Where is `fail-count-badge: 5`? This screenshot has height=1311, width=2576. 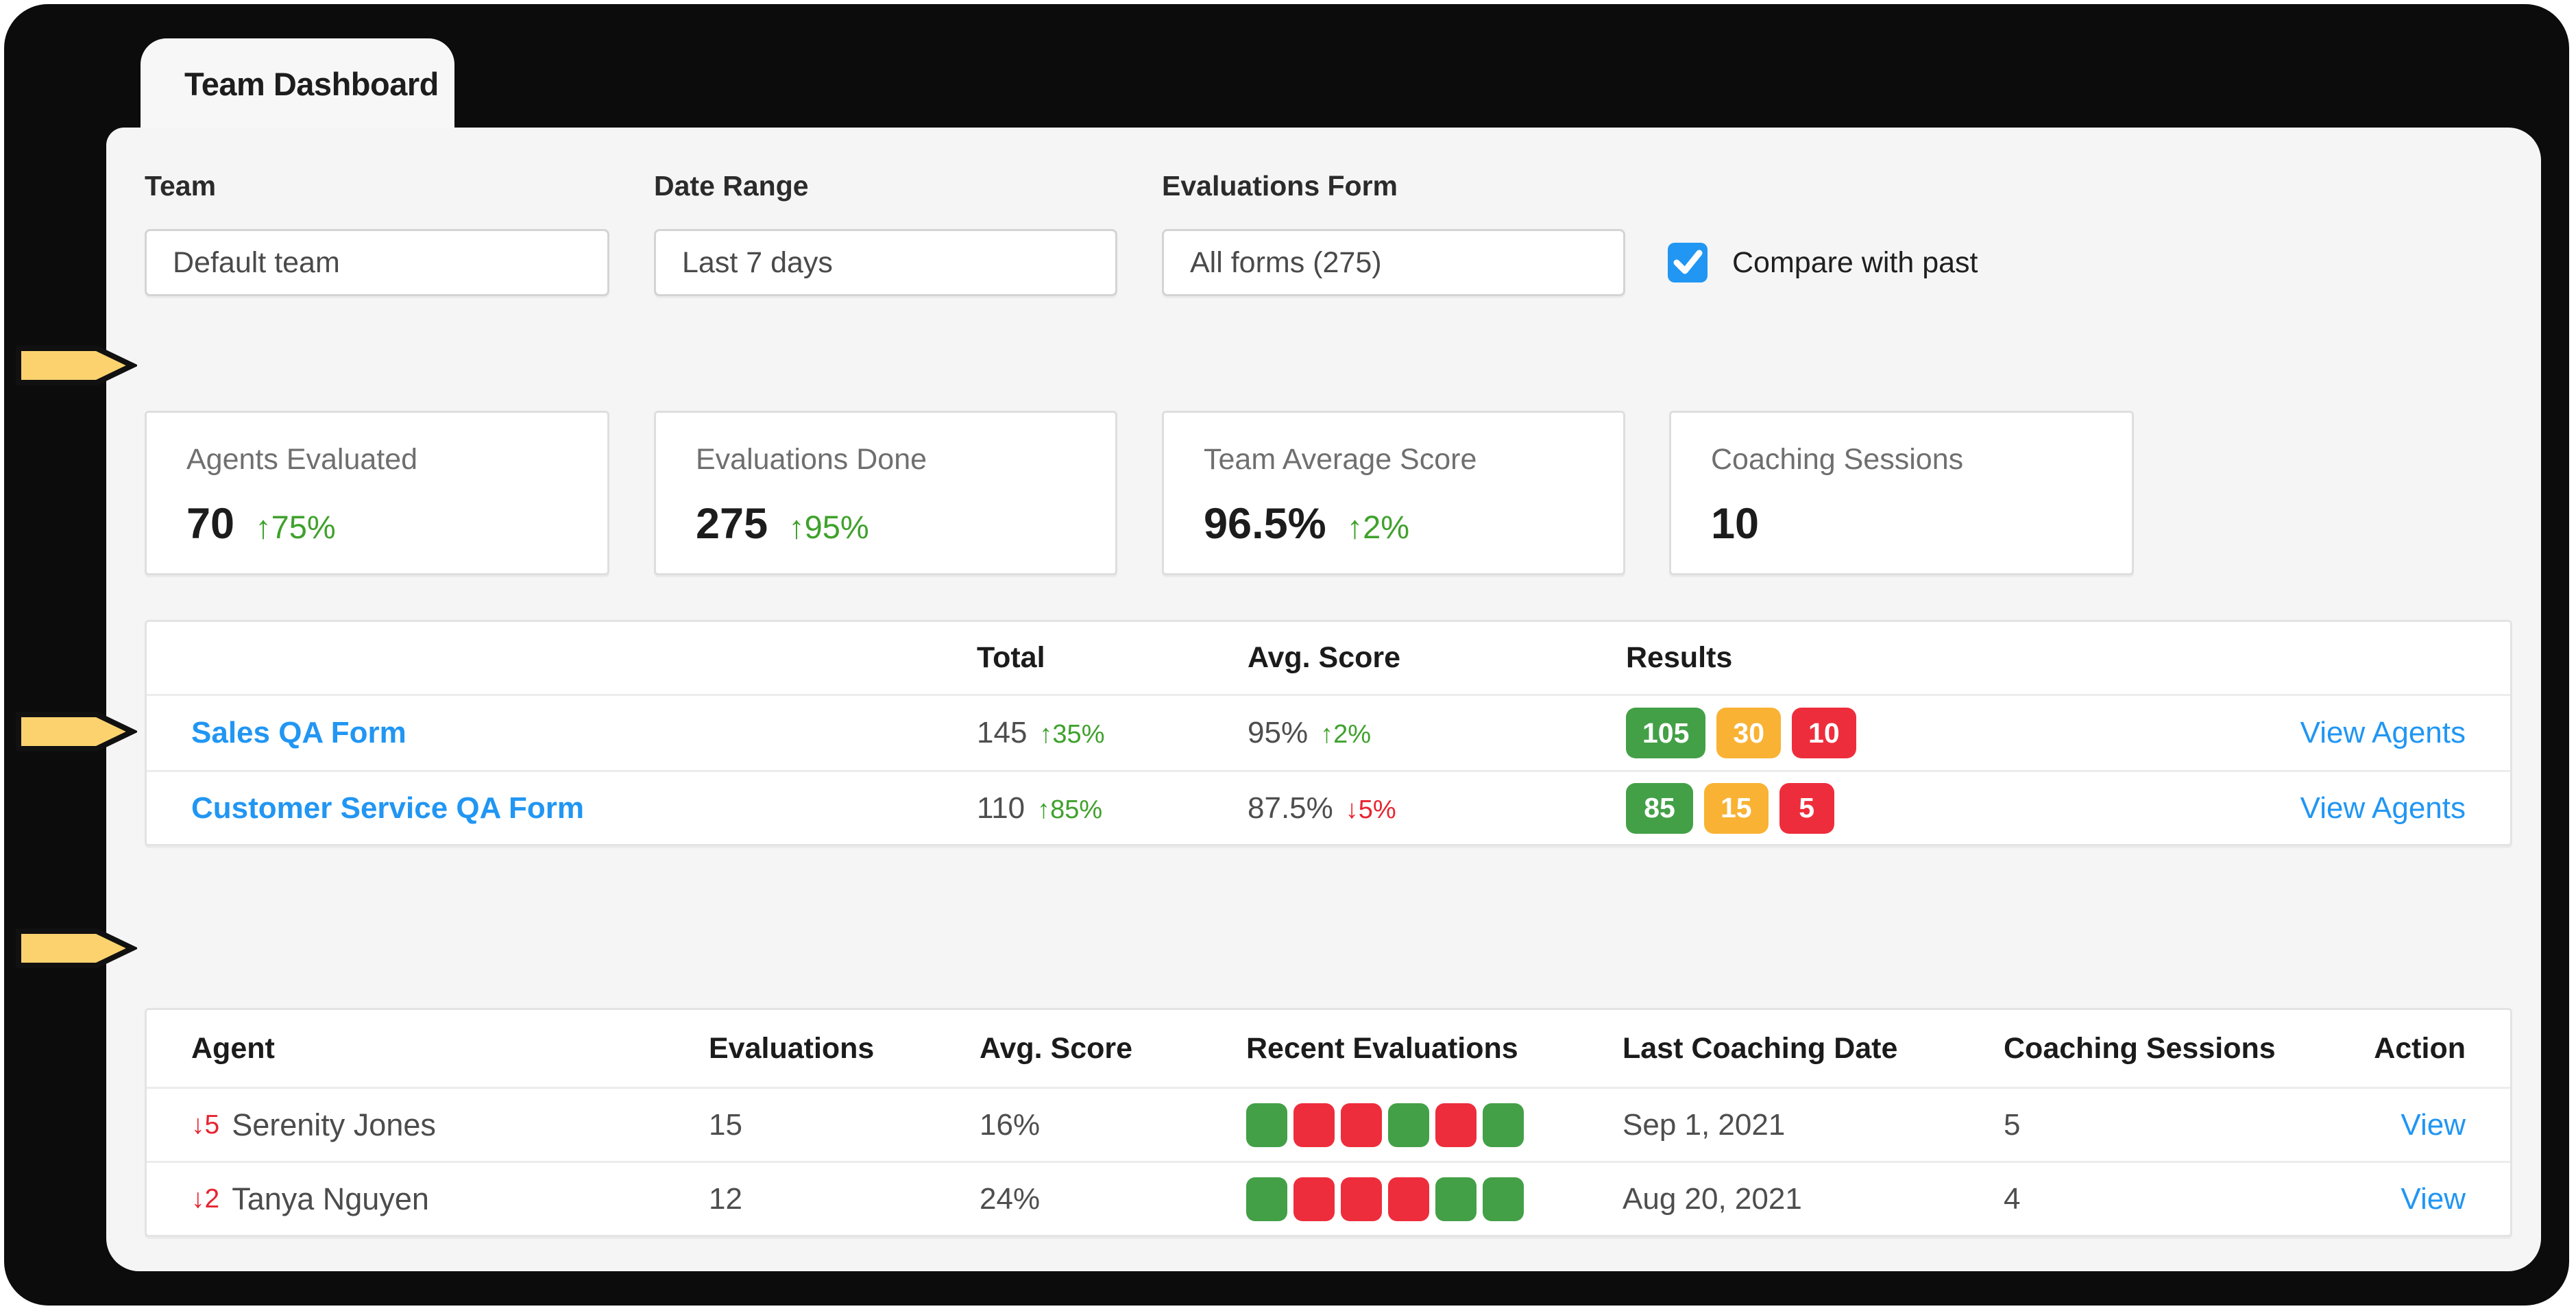 fail-count-badge: 5 is located at coordinates (1806, 808).